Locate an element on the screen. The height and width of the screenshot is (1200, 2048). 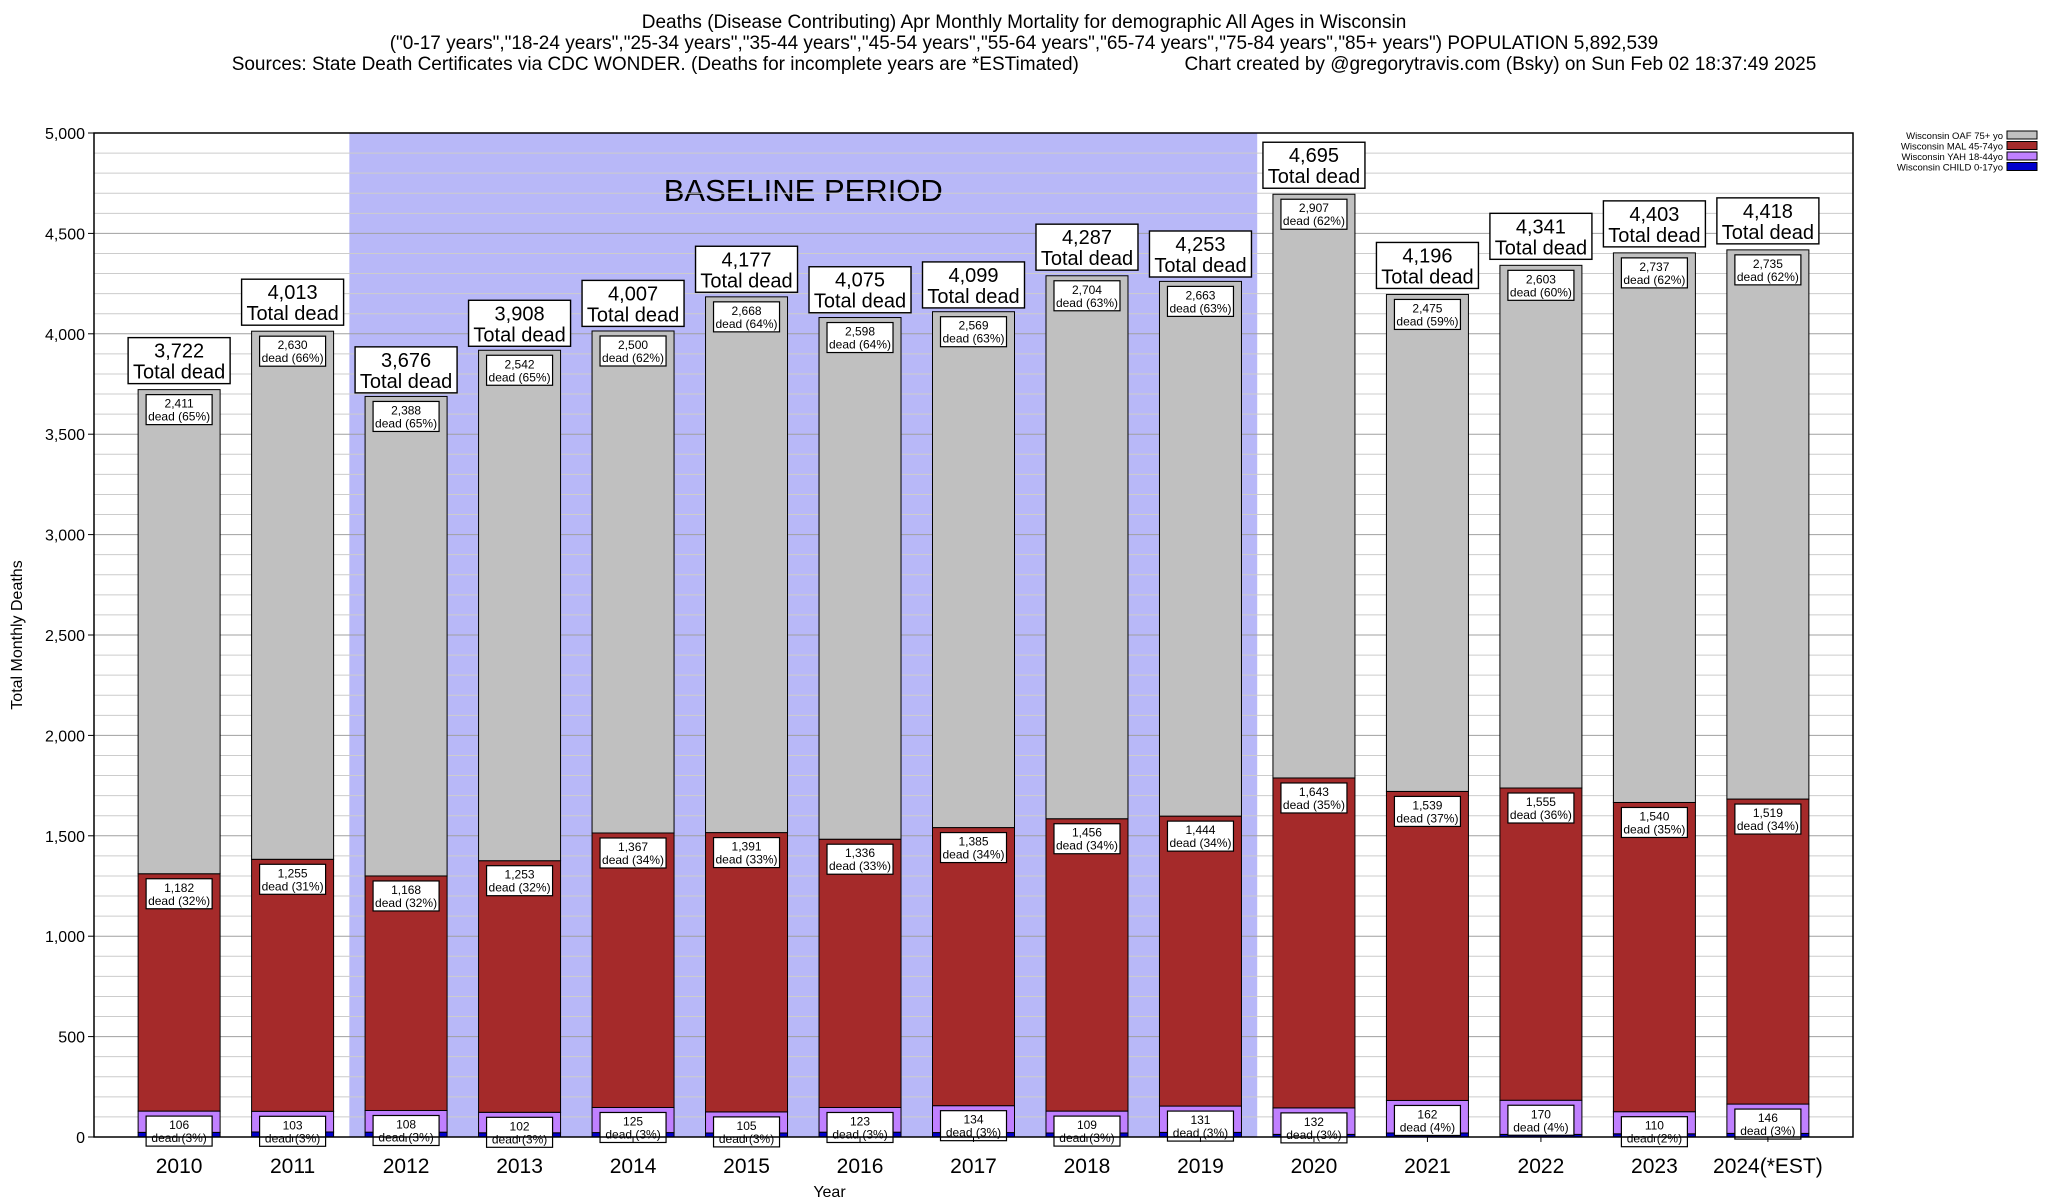
x-axis-title: Year is located at coordinates (829, 1192).